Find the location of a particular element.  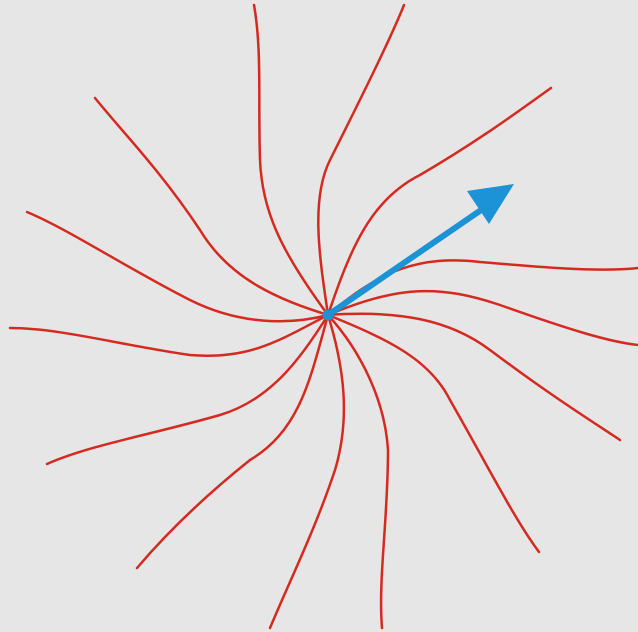

vector-arrow is located at coordinates (418, 252).